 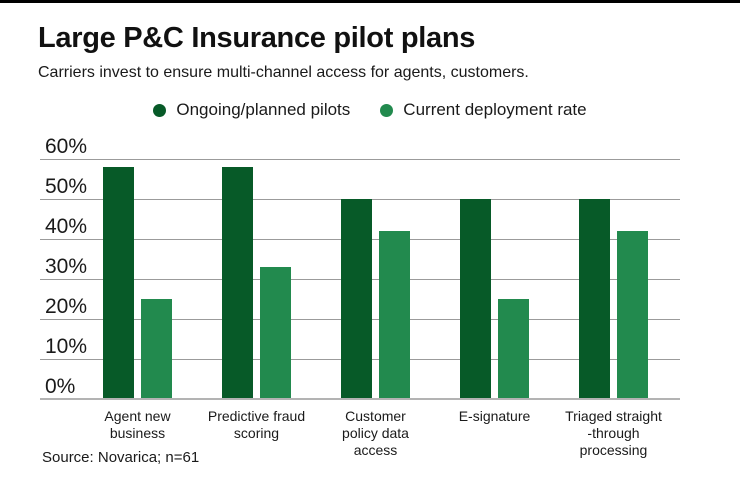 I want to click on y-tick-label-10: 10%, so click(x=66, y=346).